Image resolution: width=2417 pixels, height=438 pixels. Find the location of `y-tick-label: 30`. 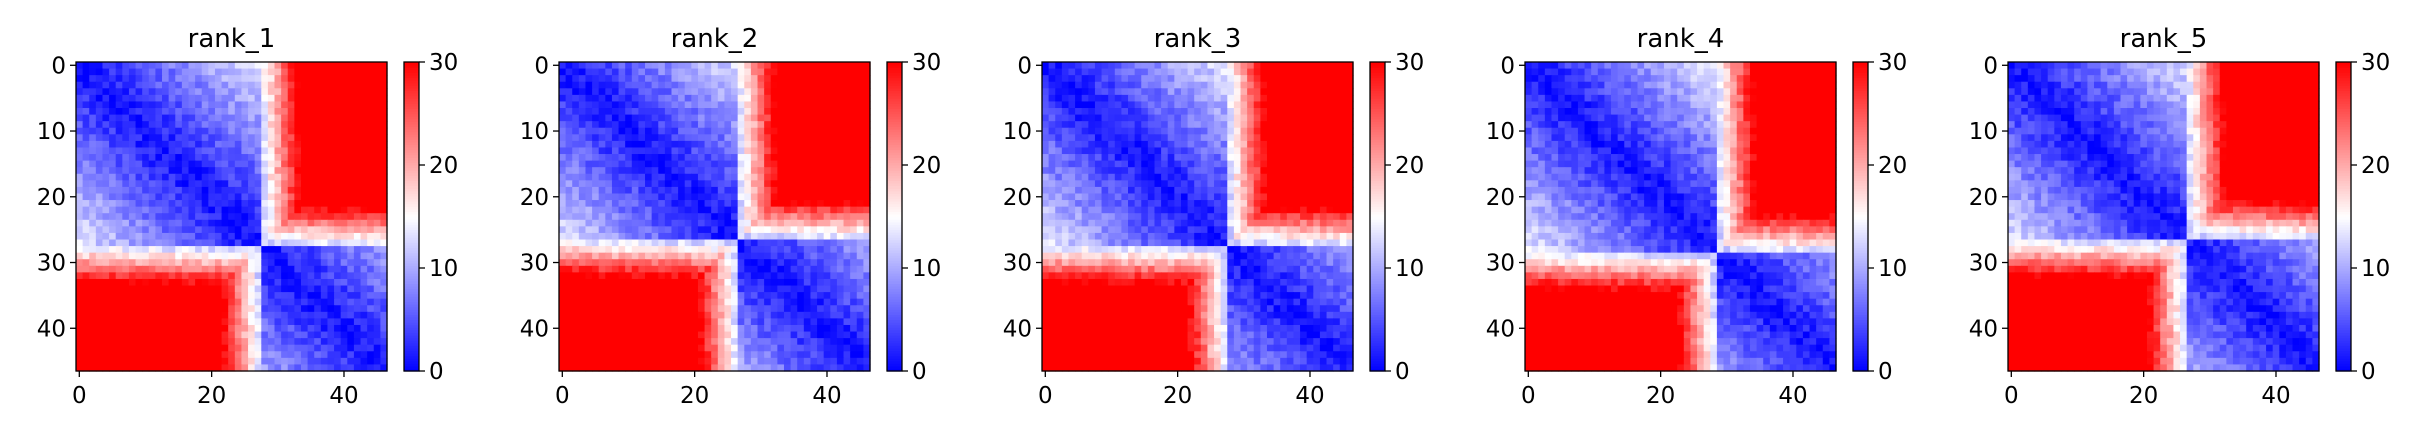

y-tick-label: 30 is located at coordinates (51, 264).